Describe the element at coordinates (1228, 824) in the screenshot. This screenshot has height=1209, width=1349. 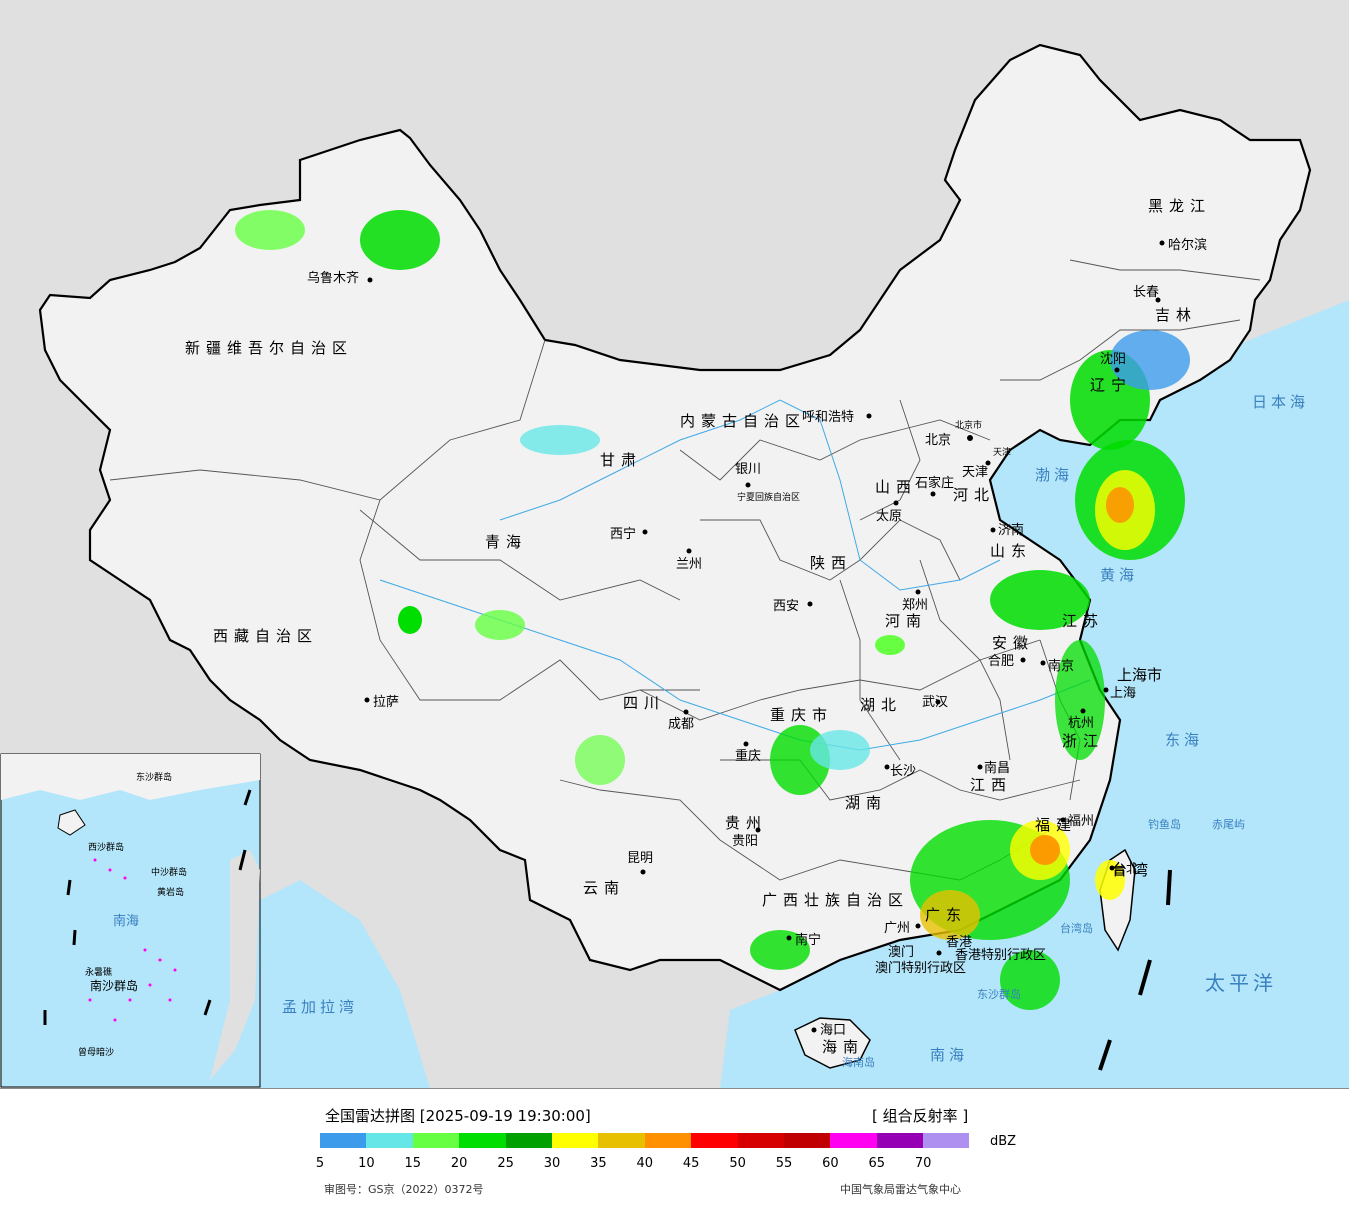
I see `label-chiwei: 赤尾屿` at that location.